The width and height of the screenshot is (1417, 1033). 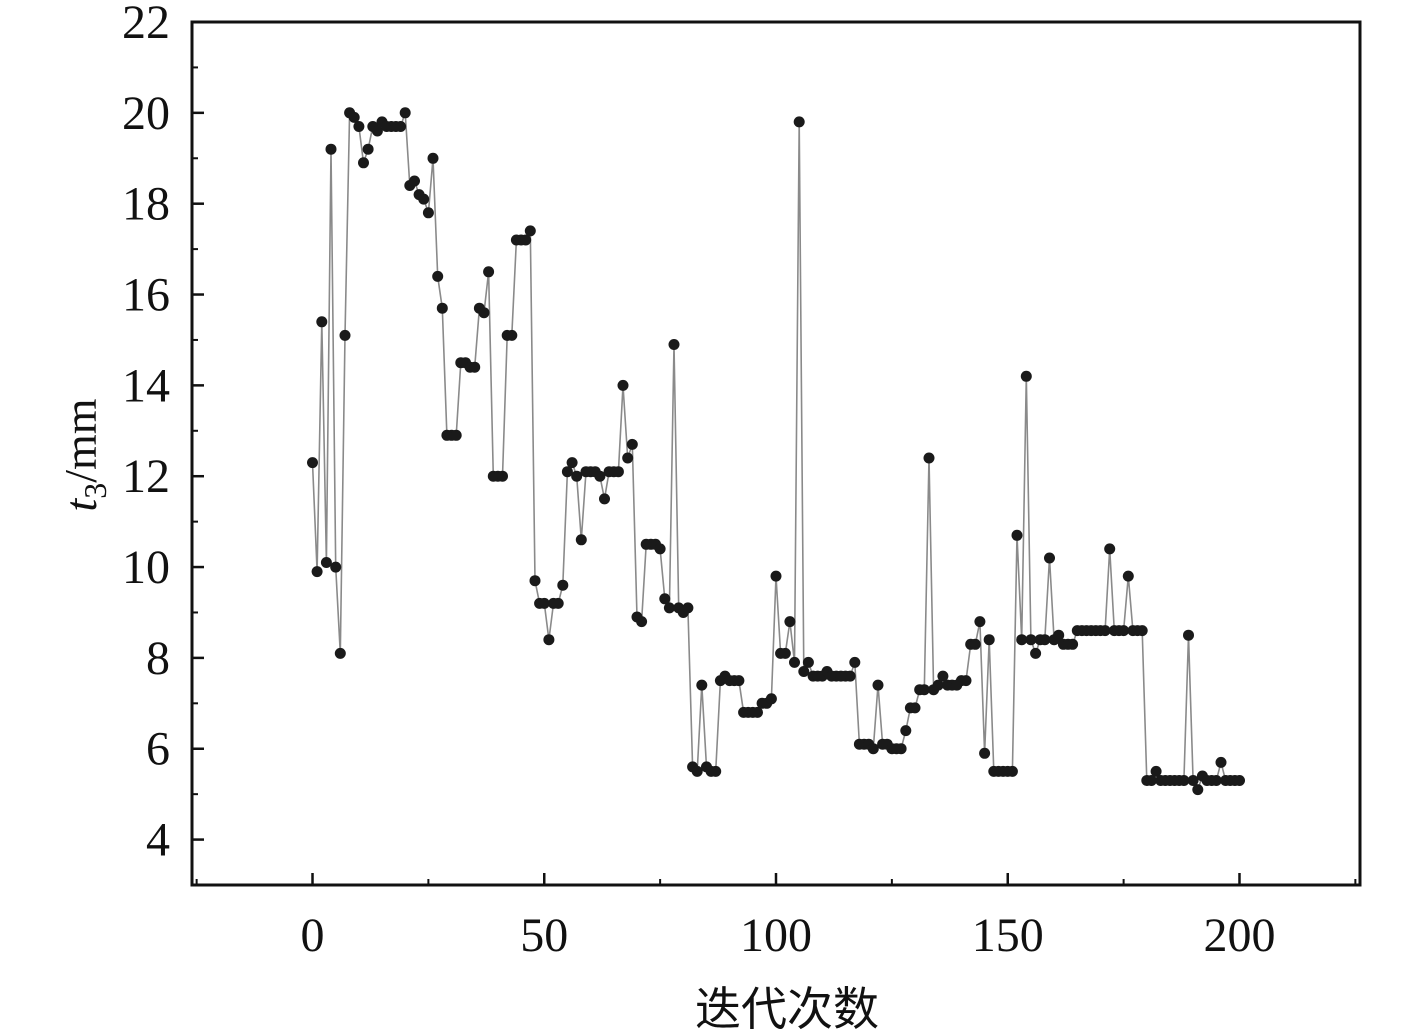 What do you see at coordinates (544, 935) in the screenshot?
I see `x-tick-label: 50` at bounding box center [544, 935].